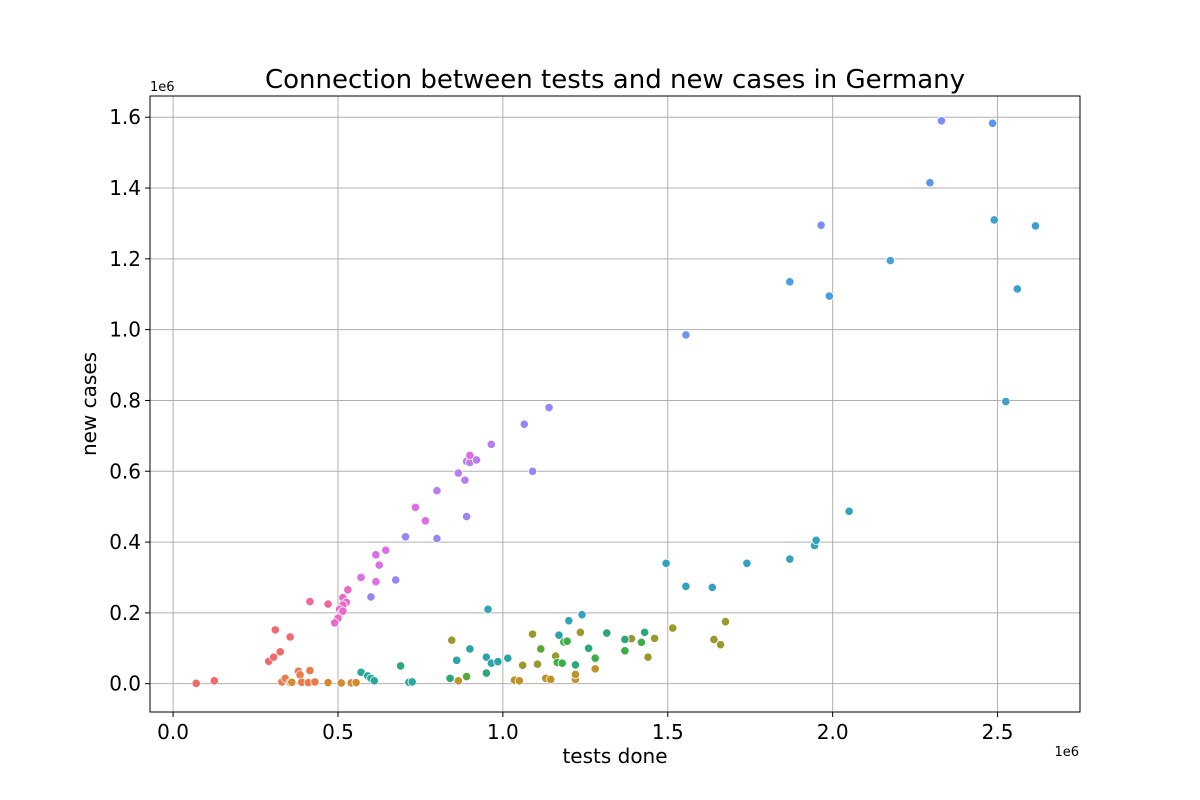 The width and height of the screenshot is (1200, 800). I want to click on y-axis-offset-label: 1e6, so click(162, 87).